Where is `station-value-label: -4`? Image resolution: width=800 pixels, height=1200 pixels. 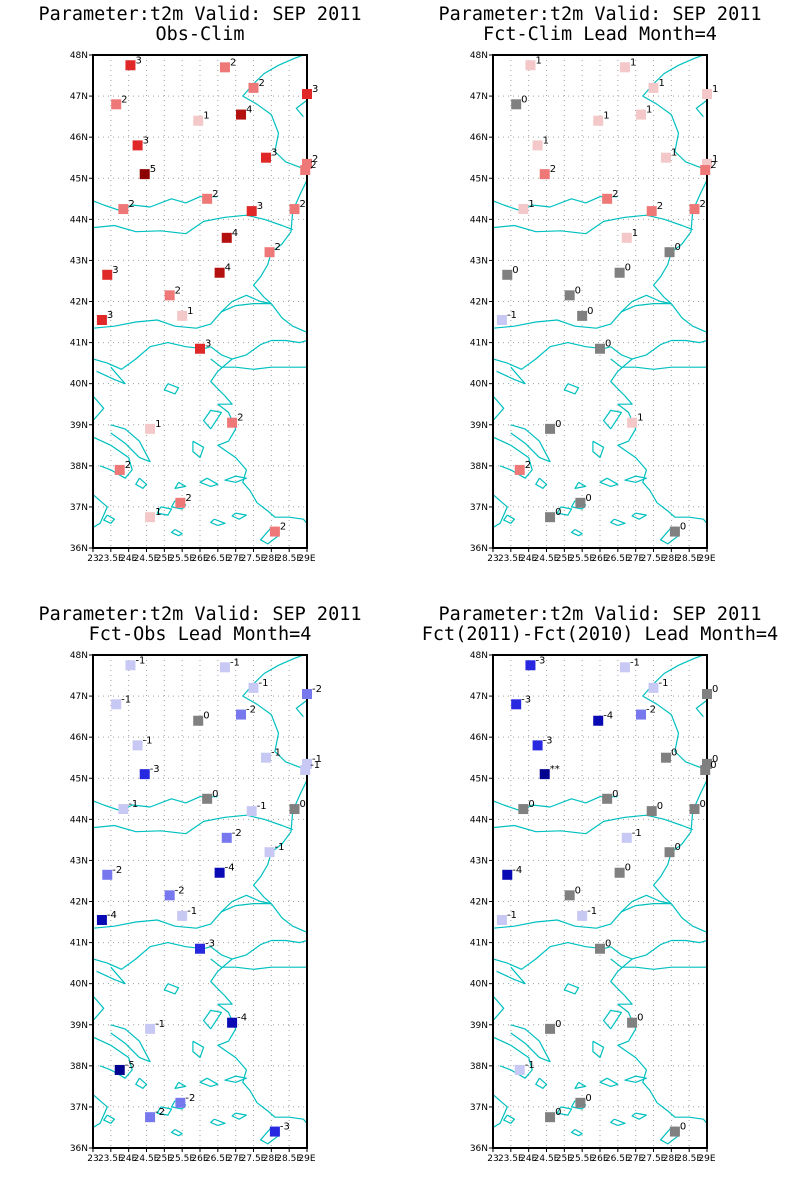
station-value-label: -4 is located at coordinates (242, 1018).